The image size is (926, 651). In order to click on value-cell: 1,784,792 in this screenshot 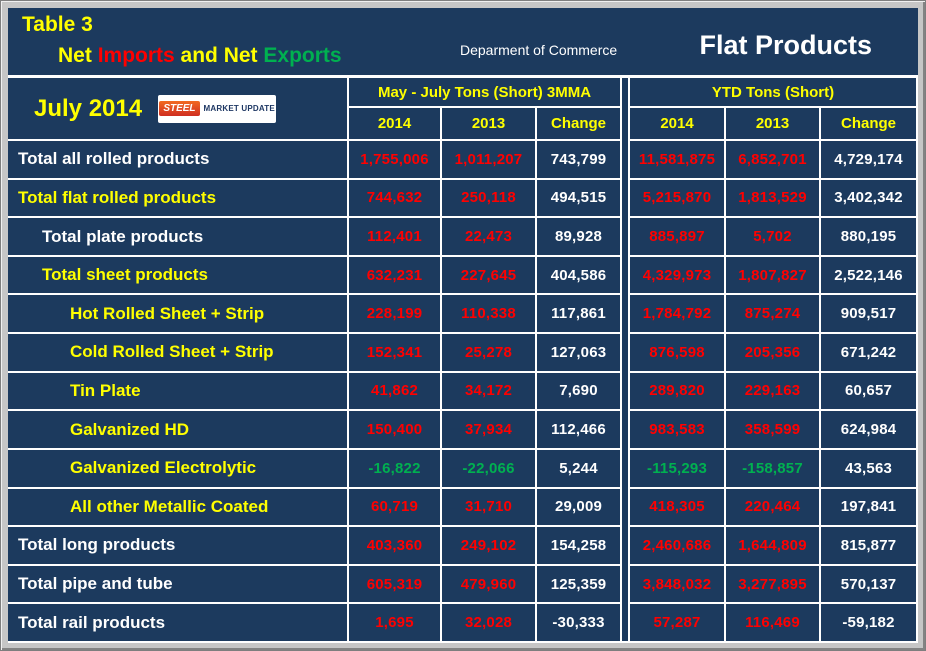, I will do `click(678, 315)`.